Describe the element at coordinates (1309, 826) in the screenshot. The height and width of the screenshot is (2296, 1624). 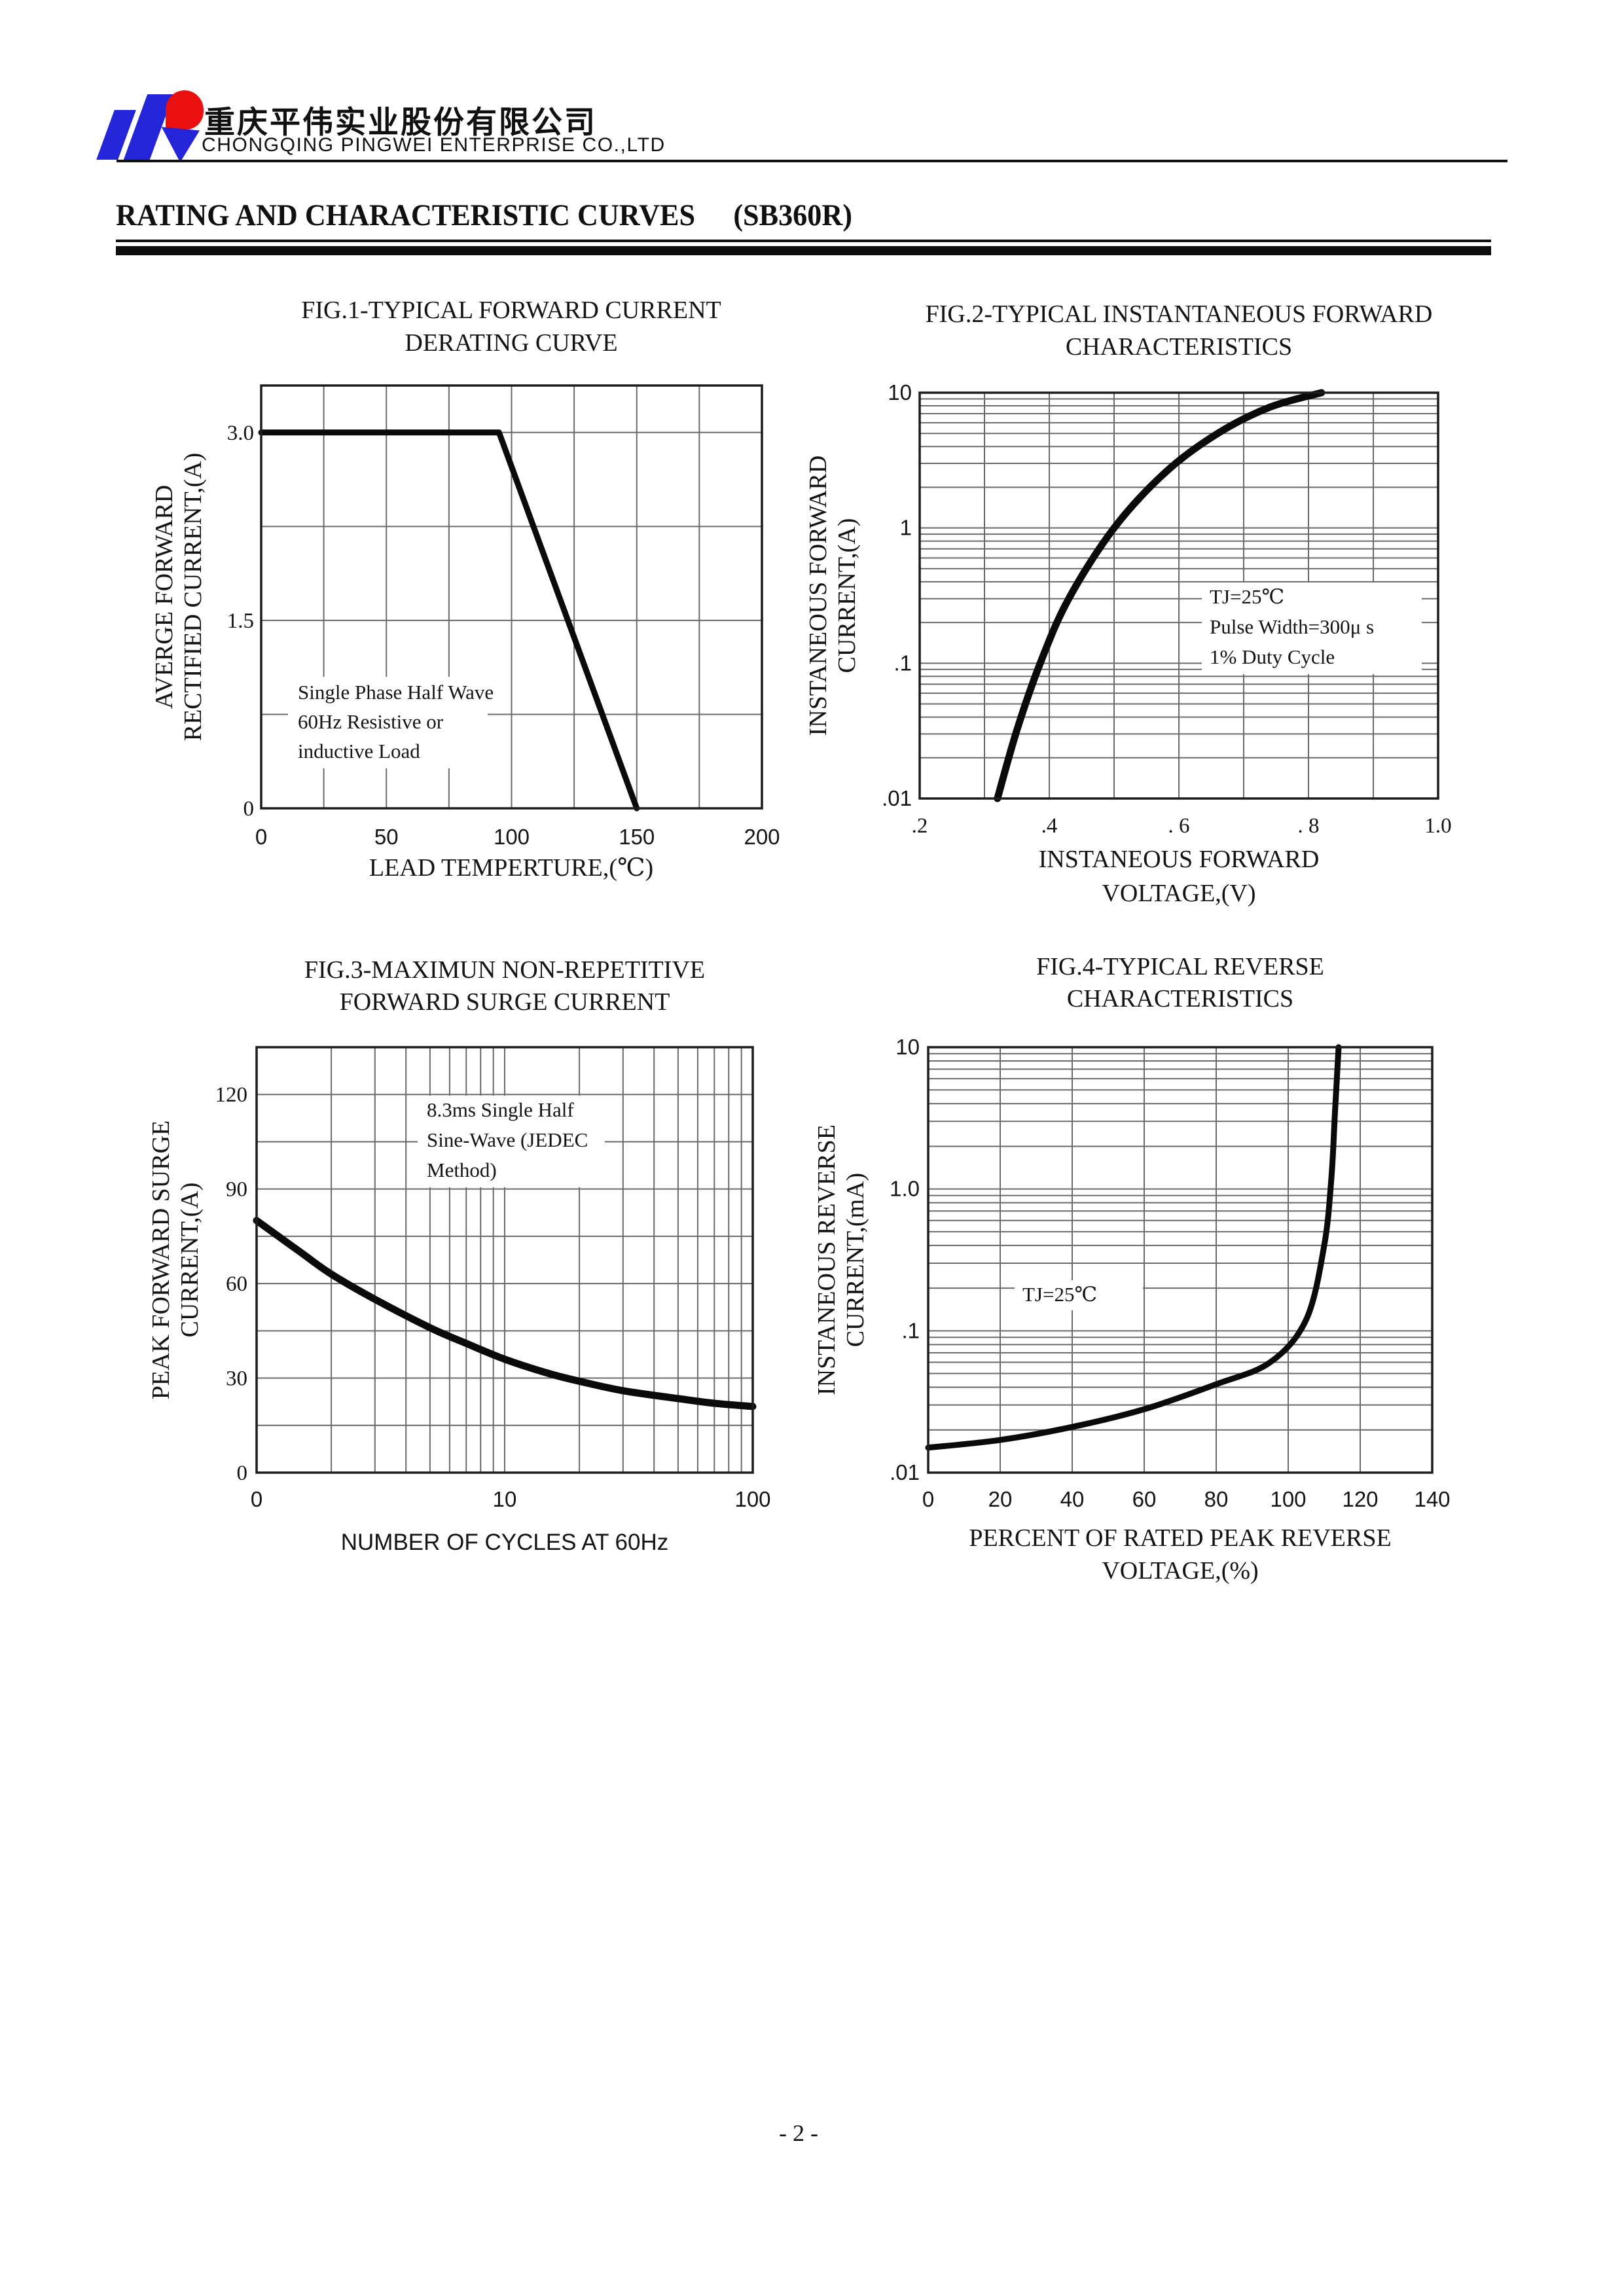
I see `fig2-x-tick: . 8` at that location.